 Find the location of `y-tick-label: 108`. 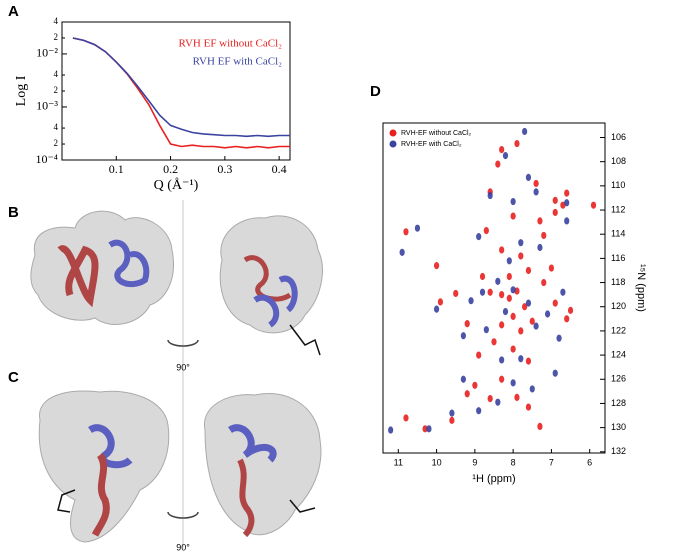

y-tick-label: 108 is located at coordinates (618, 161).